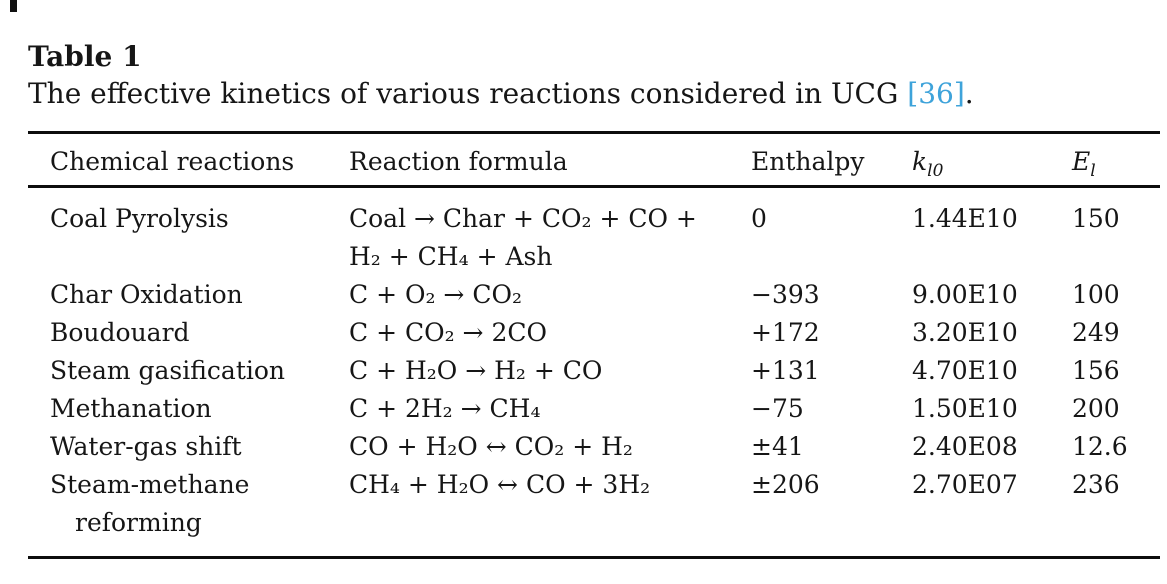 The width and height of the screenshot is (1167, 584). What do you see at coordinates (550, 333) in the screenshot?
I see `cell-reaction-formula: C + CO₂ → 2CO` at bounding box center [550, 333].